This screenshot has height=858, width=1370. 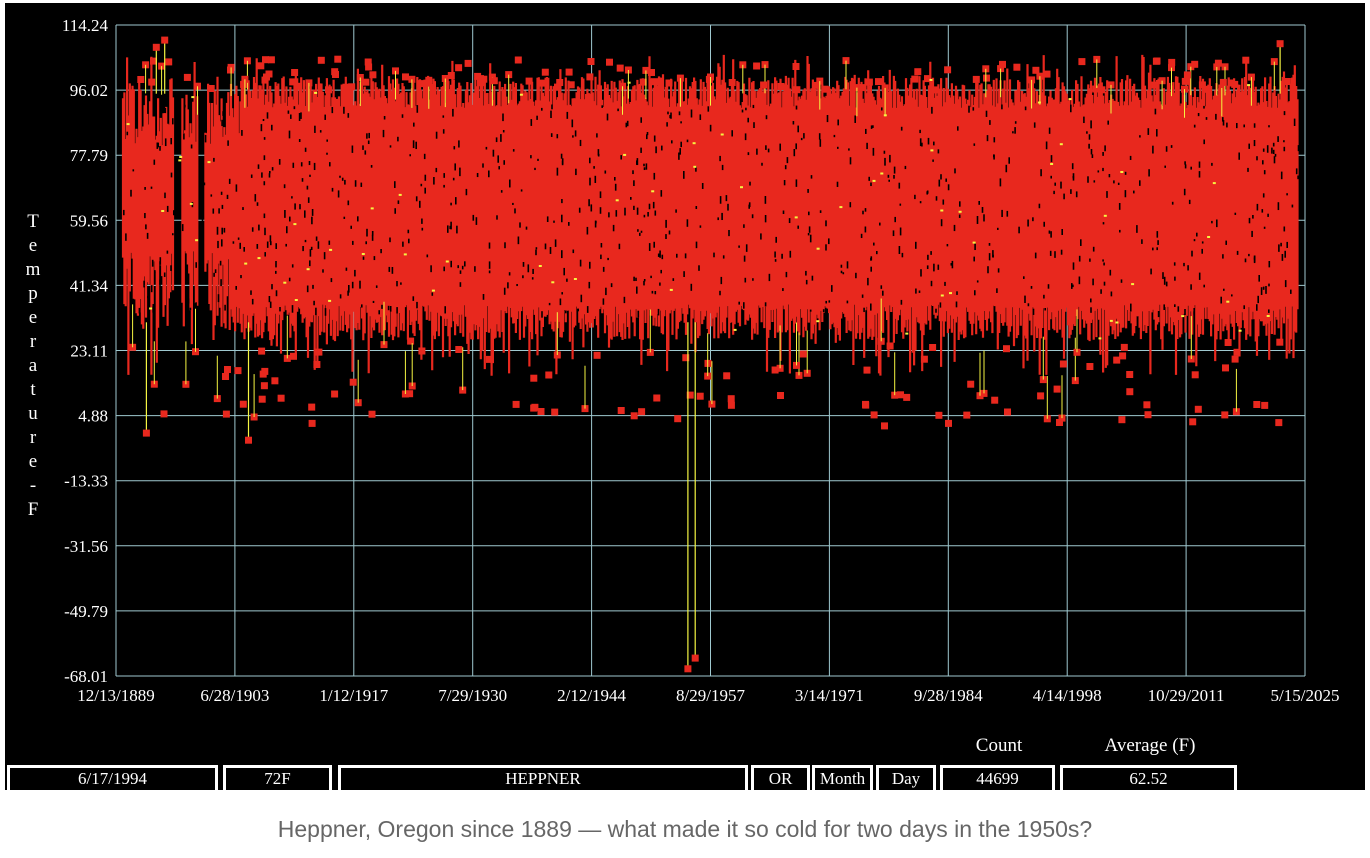 I want to click on y-tick-label: 96.02, so click(x=89, y=90).